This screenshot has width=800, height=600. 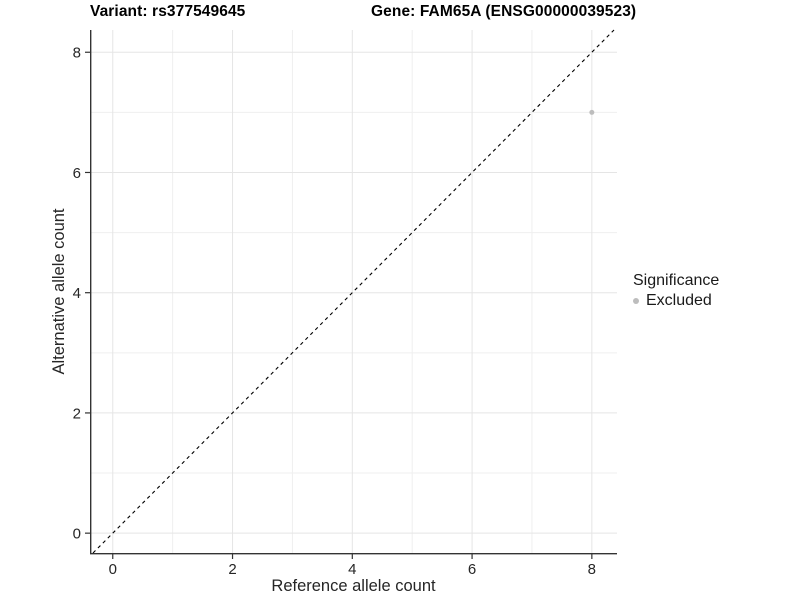 What do you see at coordinates (77, 173) in the screenshot?
I see `y-tick-label: 6` at bounding box center [77, 173].